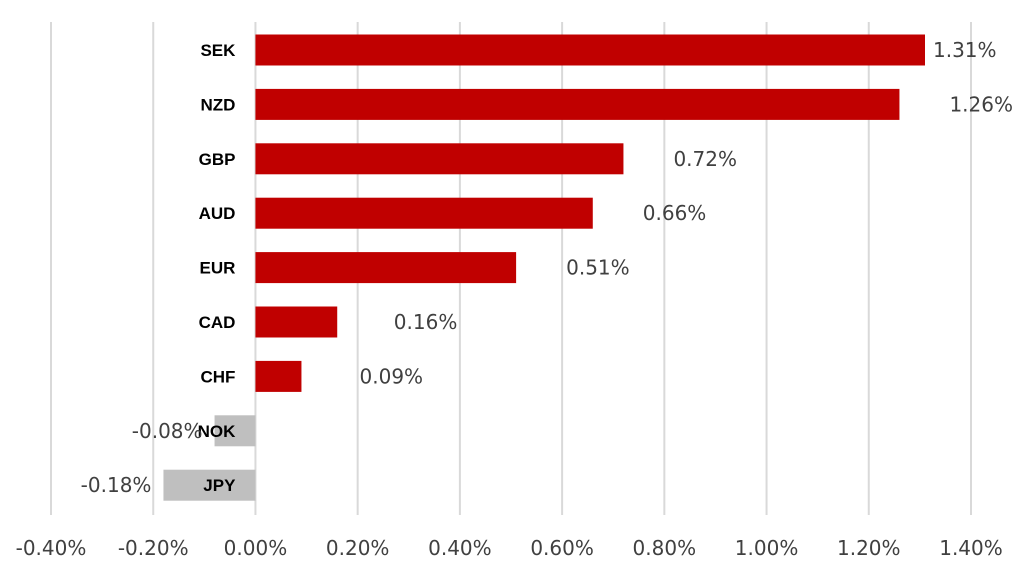 The image size is (1022, 562). I want to click on bar-nok, so click(235, 431).